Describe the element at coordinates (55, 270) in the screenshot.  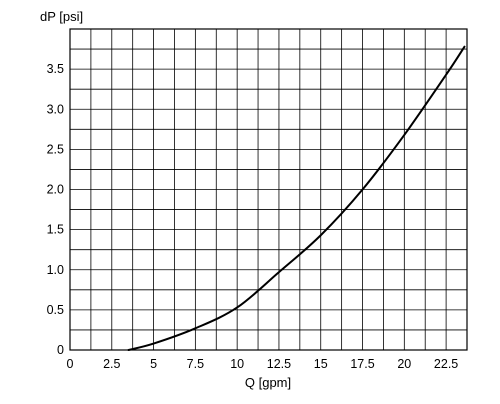
I see `y-tick-label: 1.0` at that location.